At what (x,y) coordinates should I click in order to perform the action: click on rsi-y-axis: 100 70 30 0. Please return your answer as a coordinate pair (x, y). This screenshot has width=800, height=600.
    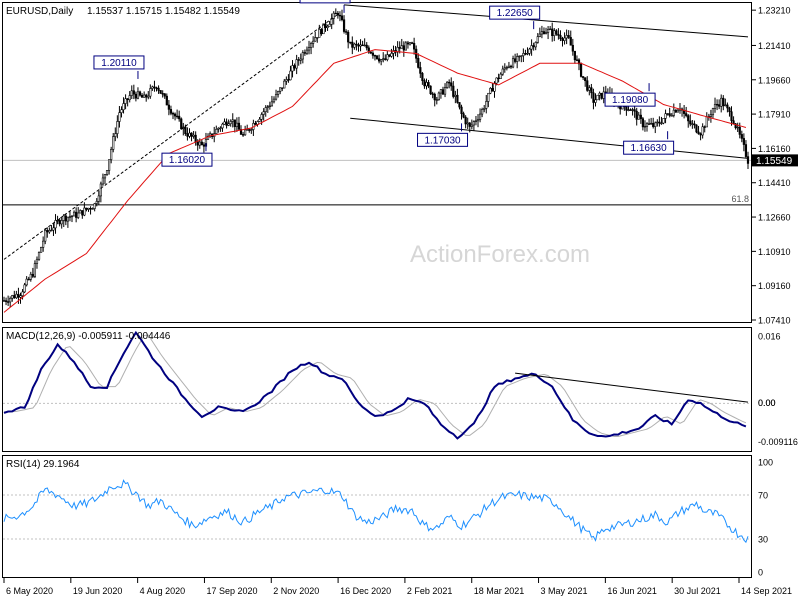
    Looking at the image, I should click on (765, 518).